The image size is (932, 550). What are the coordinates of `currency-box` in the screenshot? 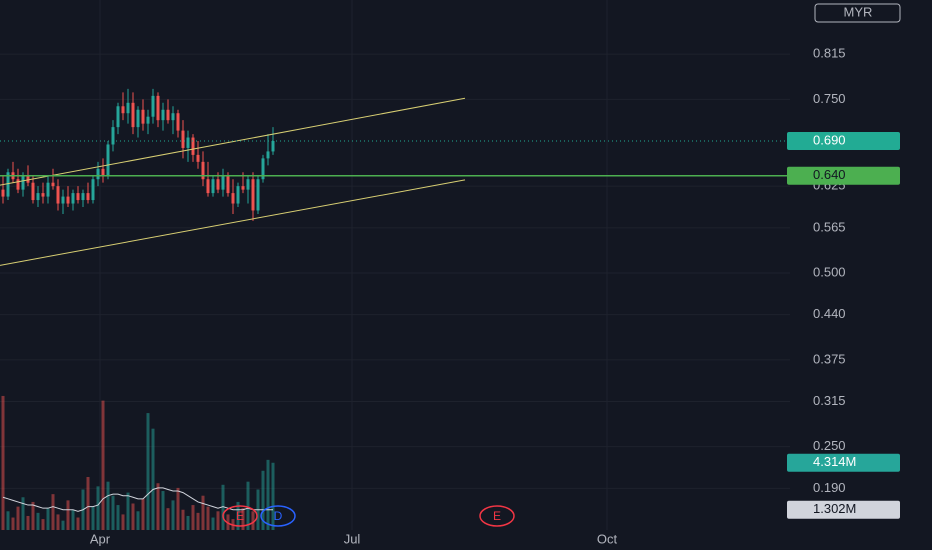 It's located at (857, 13).